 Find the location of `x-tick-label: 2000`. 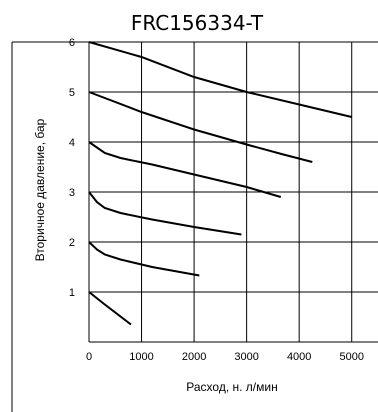

x-tick-label: 2000 is located at coordinates (194, 357).